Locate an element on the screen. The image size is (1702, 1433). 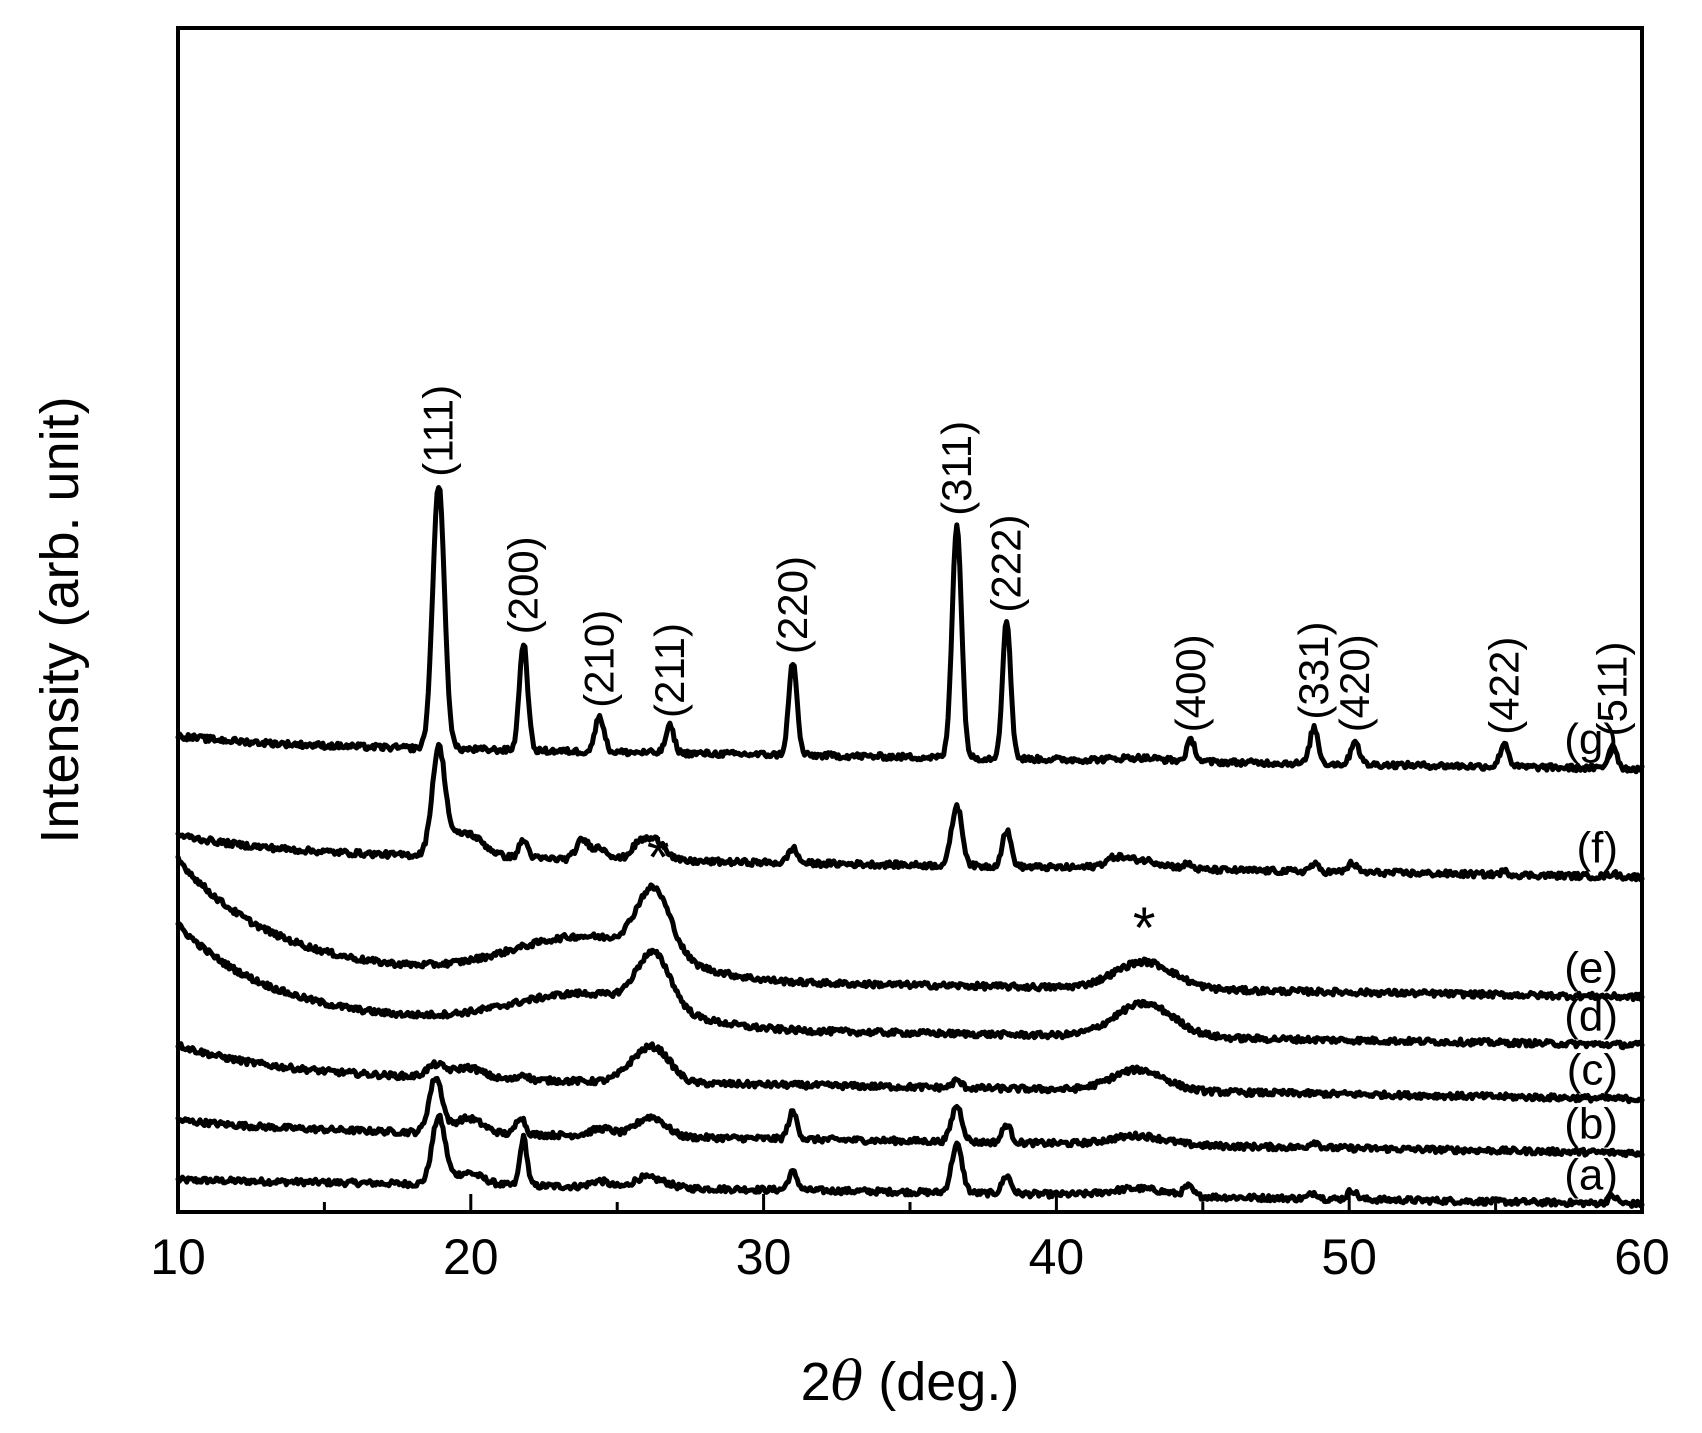
x-tick-label: 60 is located at coordinates (1642, 1257).